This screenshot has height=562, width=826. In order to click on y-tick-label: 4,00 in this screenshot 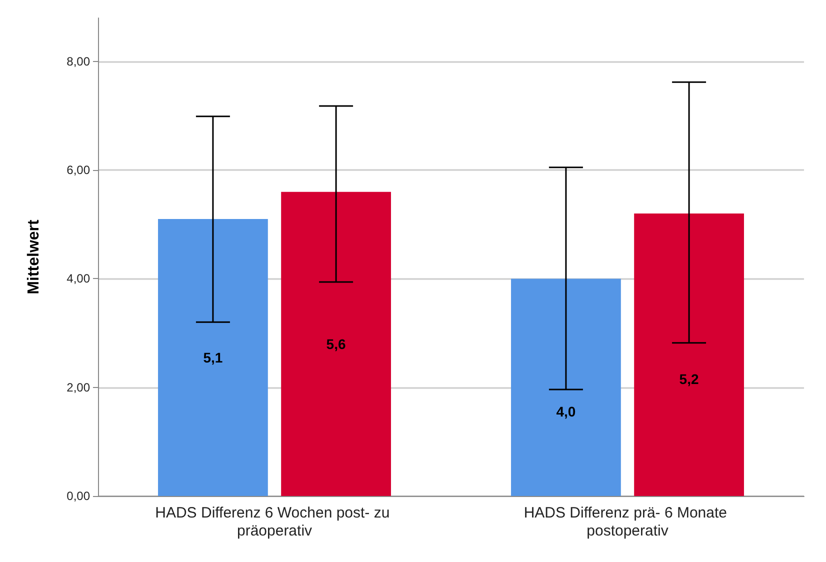, I will do `click(78, 279)`.